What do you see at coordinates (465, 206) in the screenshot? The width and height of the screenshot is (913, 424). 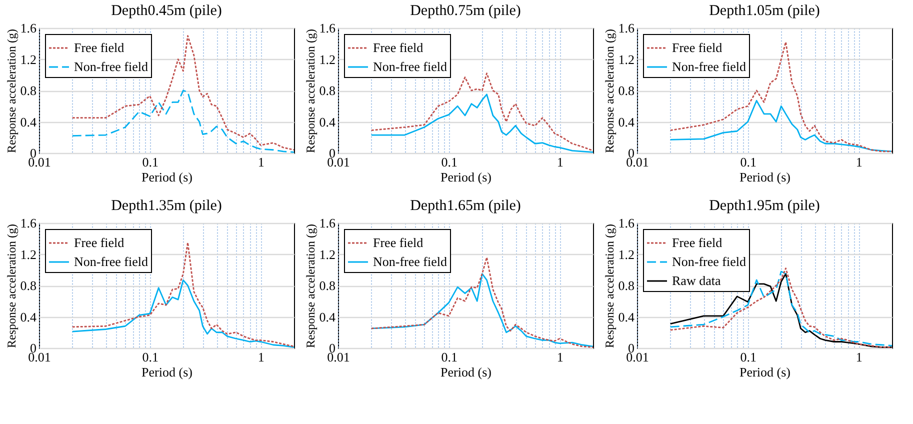 I see `chart-title: Depth1.65m (pile)` at bounding box center [465, 206].